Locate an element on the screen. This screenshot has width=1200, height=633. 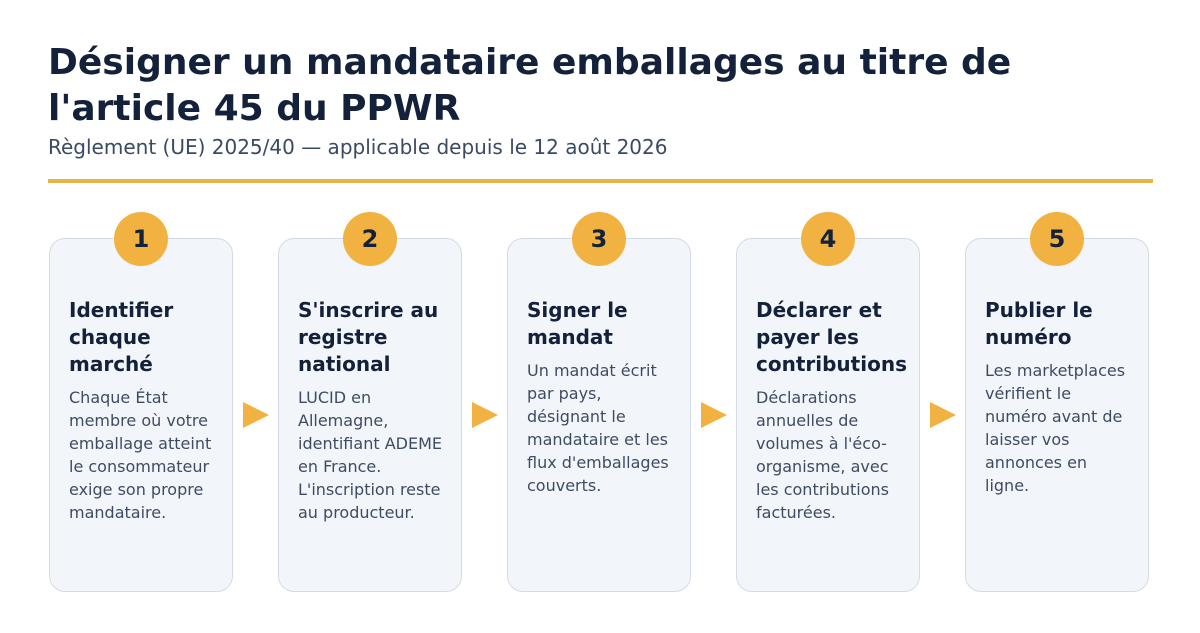
step-title: S'inscrire au registre national is located at coordinates (368, 337).